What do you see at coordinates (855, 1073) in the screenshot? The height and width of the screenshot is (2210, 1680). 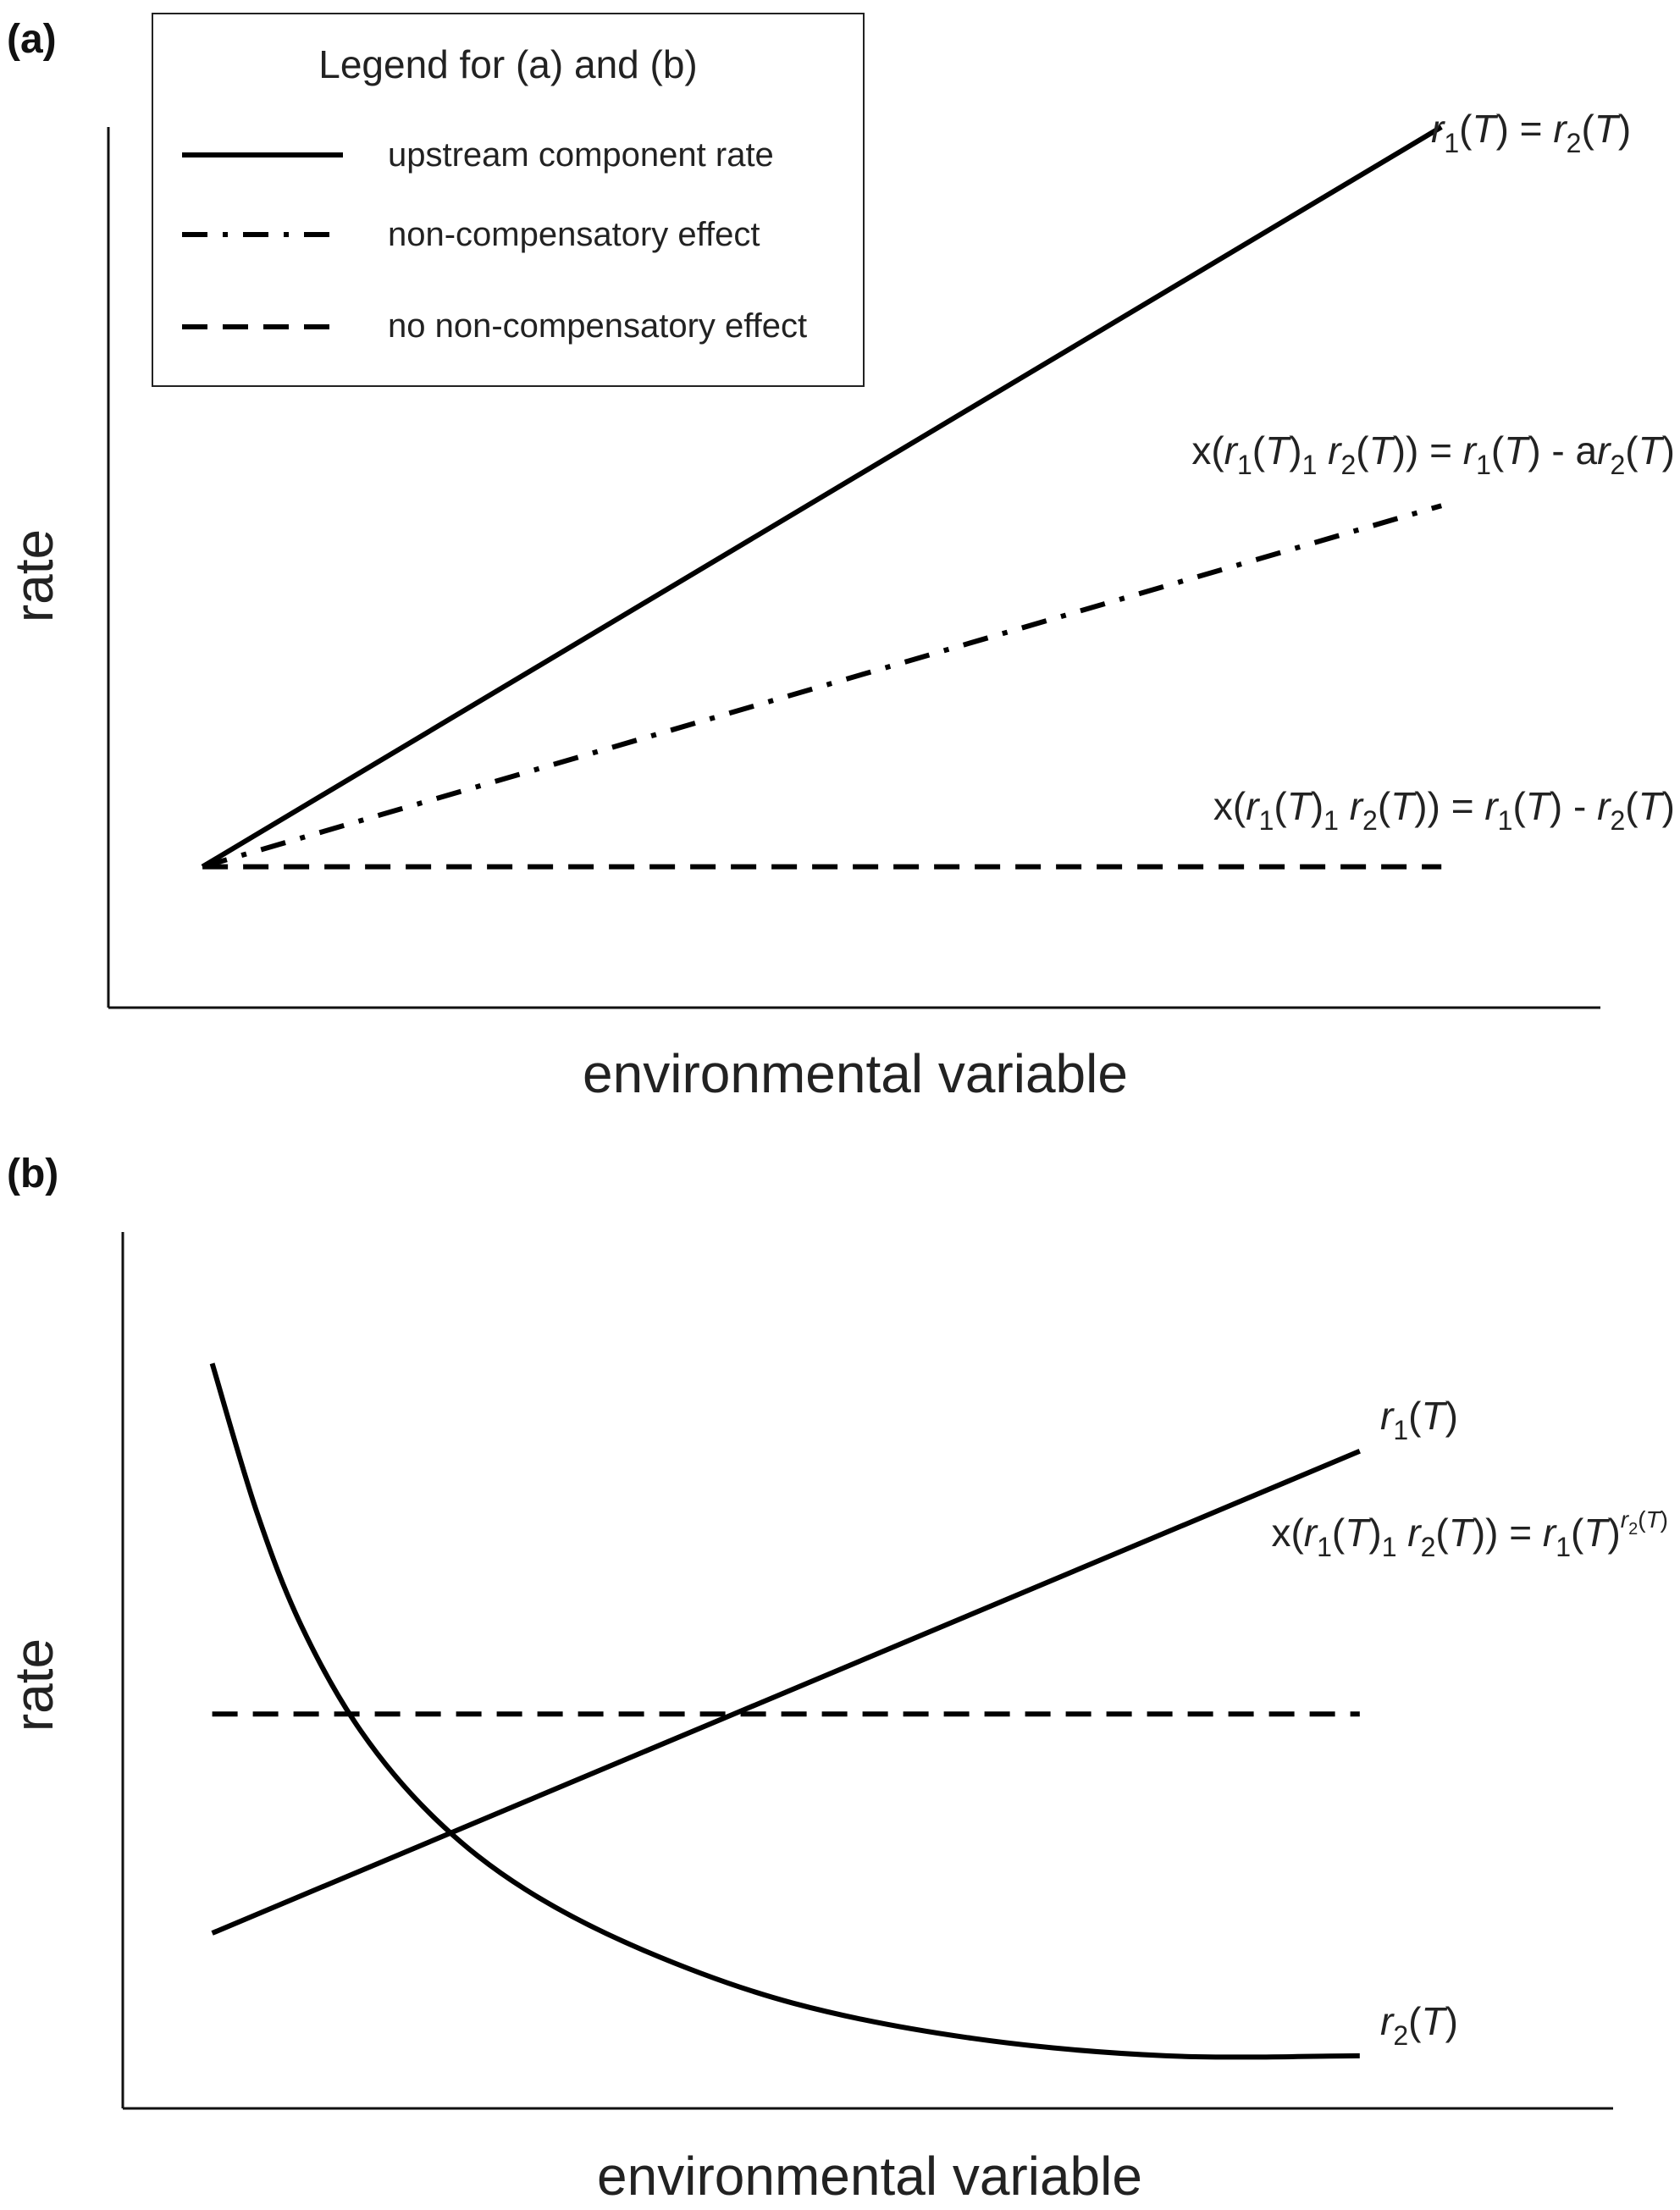 I see `panel-a-x-label: environmental variable` at bounding box center [855, 1073].